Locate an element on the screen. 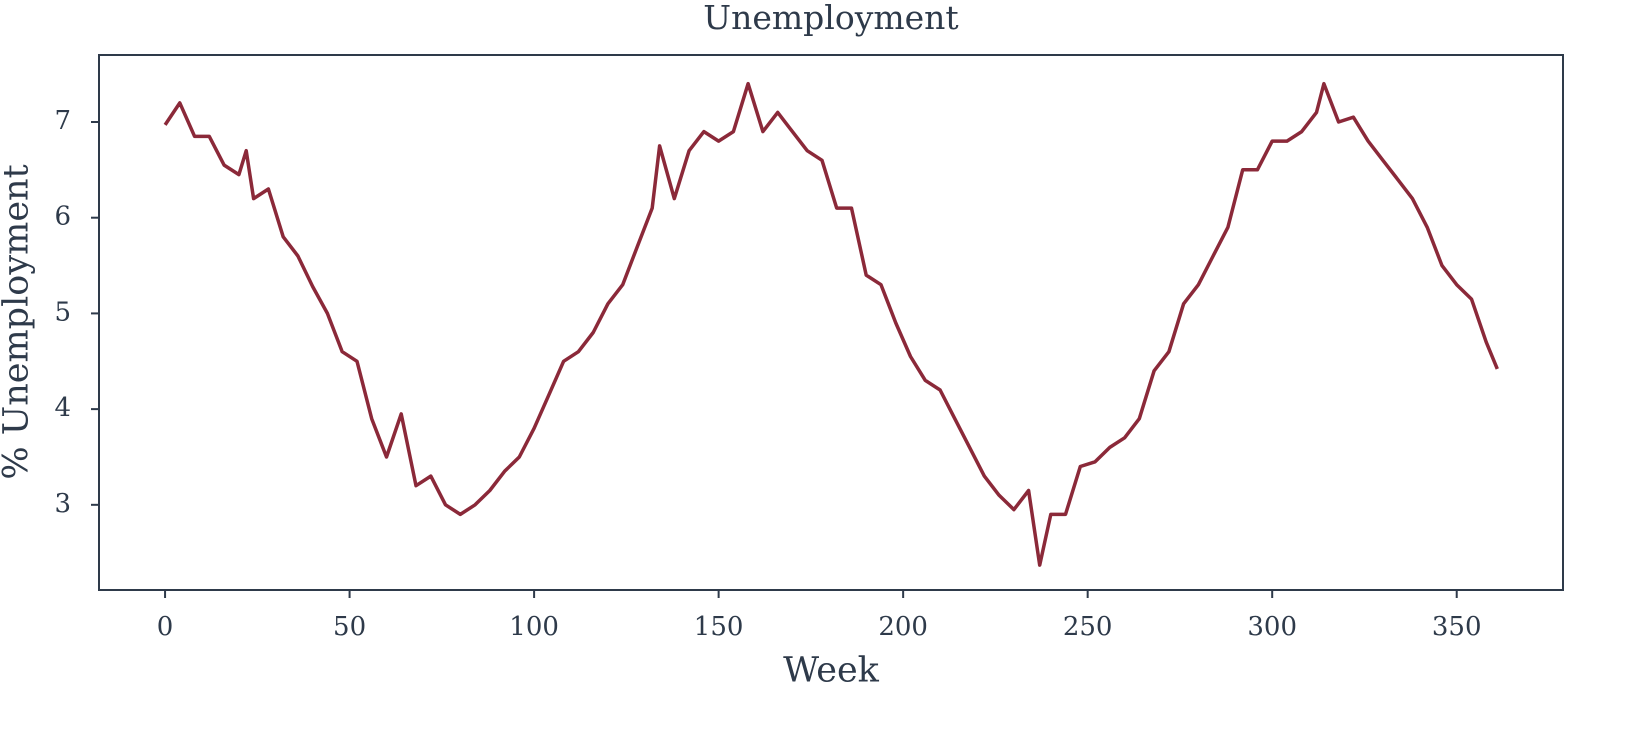 The width and height of the screenshot is (1637, 732). x-tick-label: 50 is located at coordinates (349, 627).